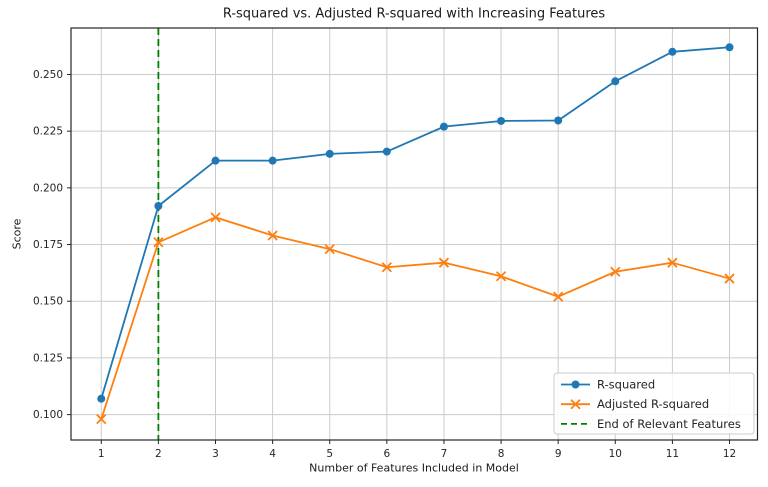 The image size is (768, 487). Describe the element at coordinates (215, 454) in the screenshot. I see `x-tick-label: 3` at that location.